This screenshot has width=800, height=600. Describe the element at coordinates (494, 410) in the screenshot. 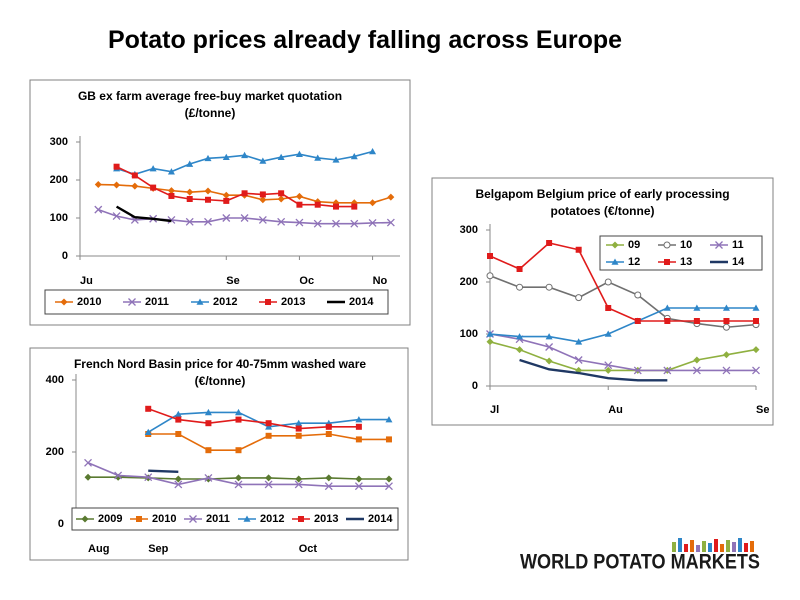

I see `x-tick-label: Jl` at that location.